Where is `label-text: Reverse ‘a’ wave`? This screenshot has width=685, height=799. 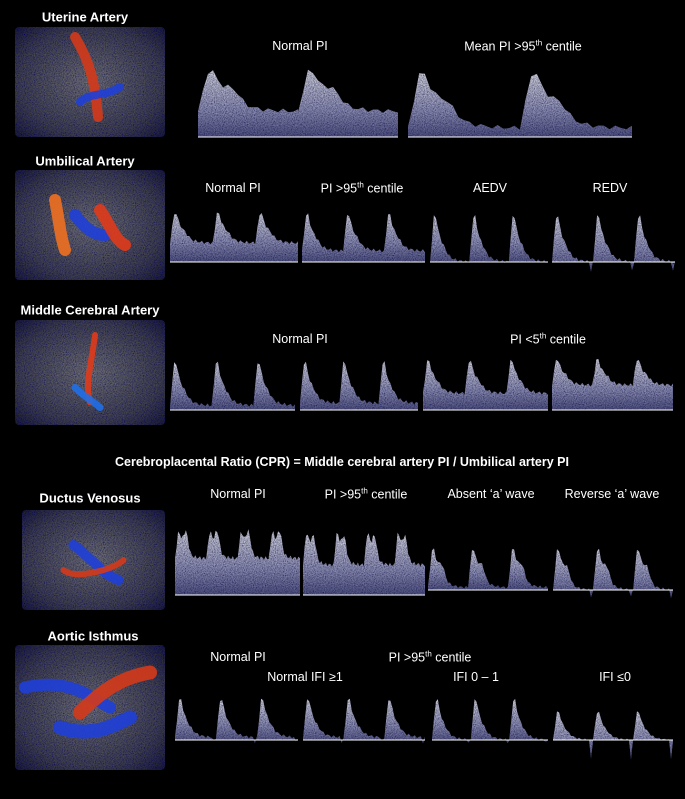 label-text: Reverse ‘a’ wave is located at coordinates (612, 494).